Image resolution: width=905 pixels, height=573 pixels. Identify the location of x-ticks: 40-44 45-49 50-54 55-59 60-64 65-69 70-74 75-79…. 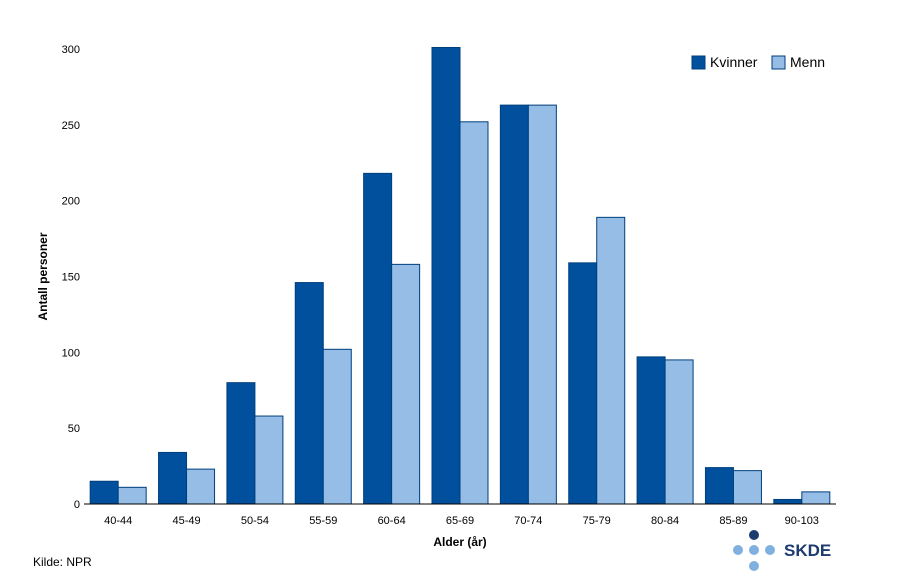
(461, 521).